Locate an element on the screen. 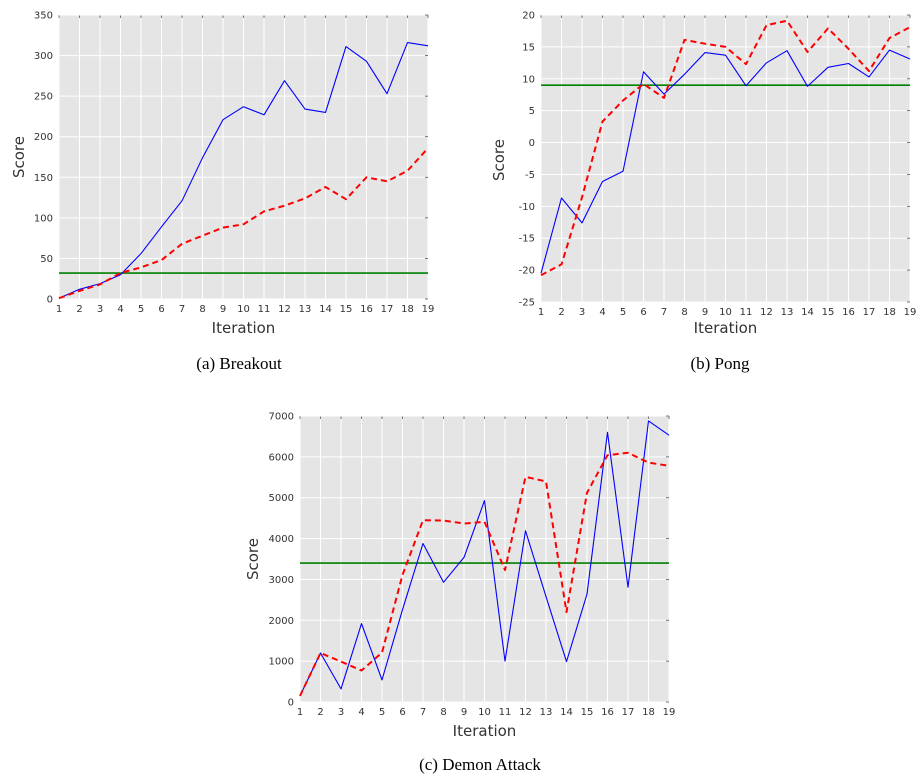 This screenshot has width=916, height=778. y-tick-label: 3000 is located at coordinates (281, 580).